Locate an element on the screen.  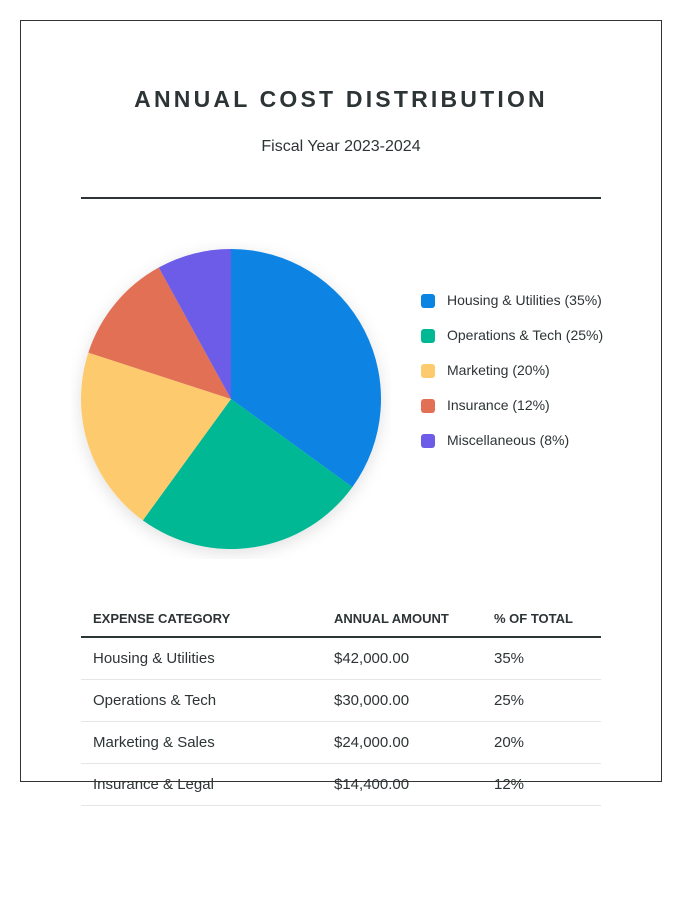
legend-item: Marketing (20%) is located at coordinates (516, 370).